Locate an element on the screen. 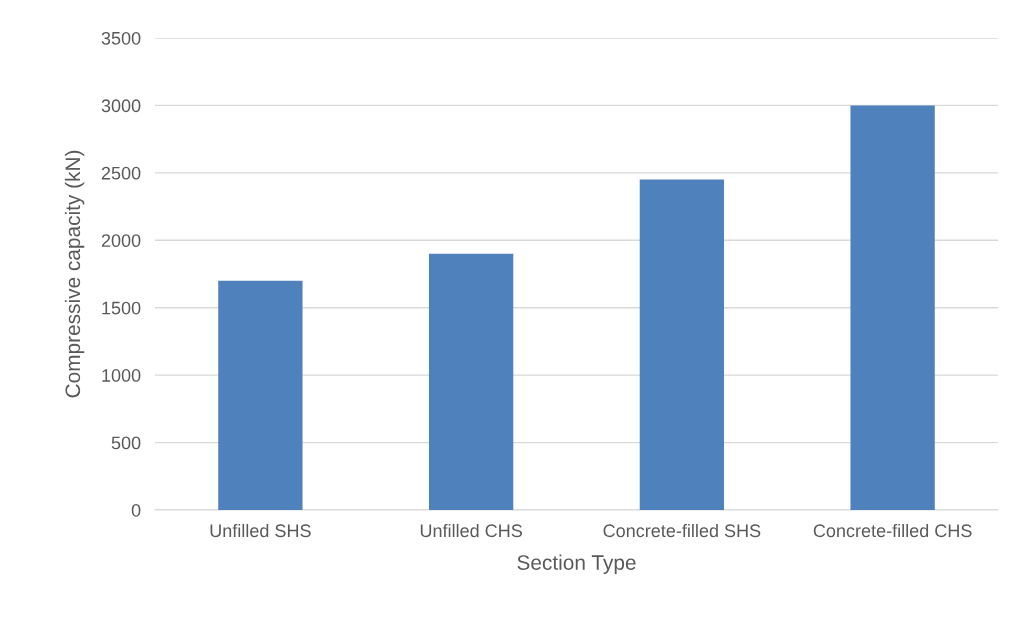  x-tick-label: Unfilled SHS is located at coordinates (260, 530).